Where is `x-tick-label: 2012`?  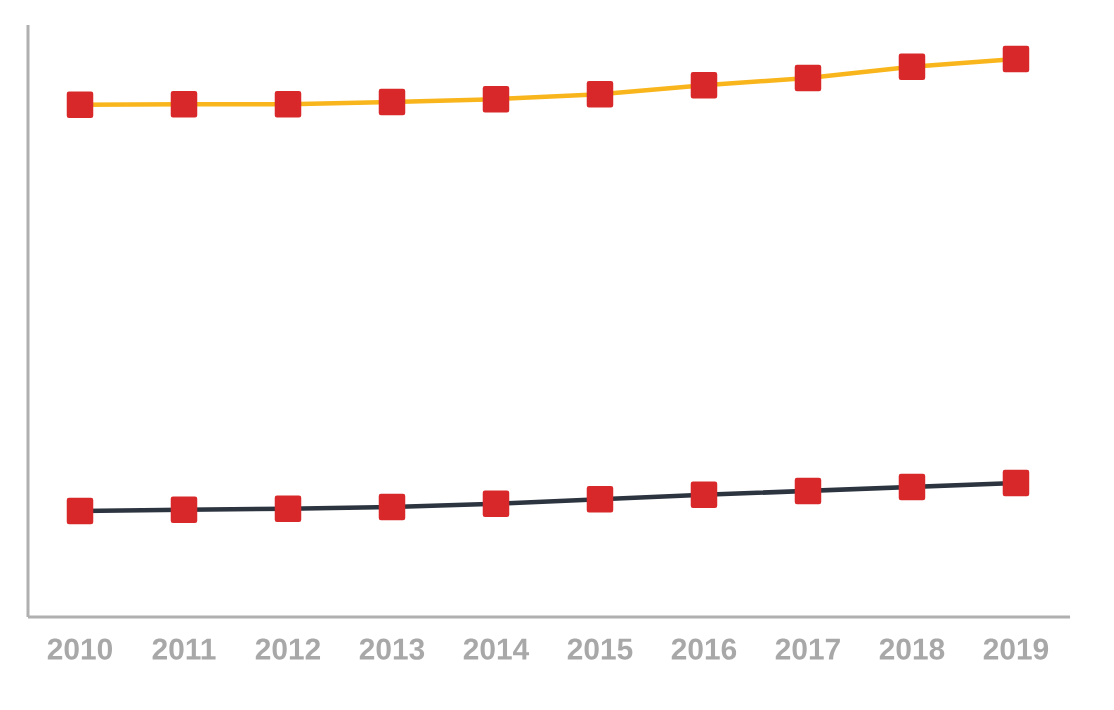
x-tick-label: 2012 is located at coordinates (288, 649).